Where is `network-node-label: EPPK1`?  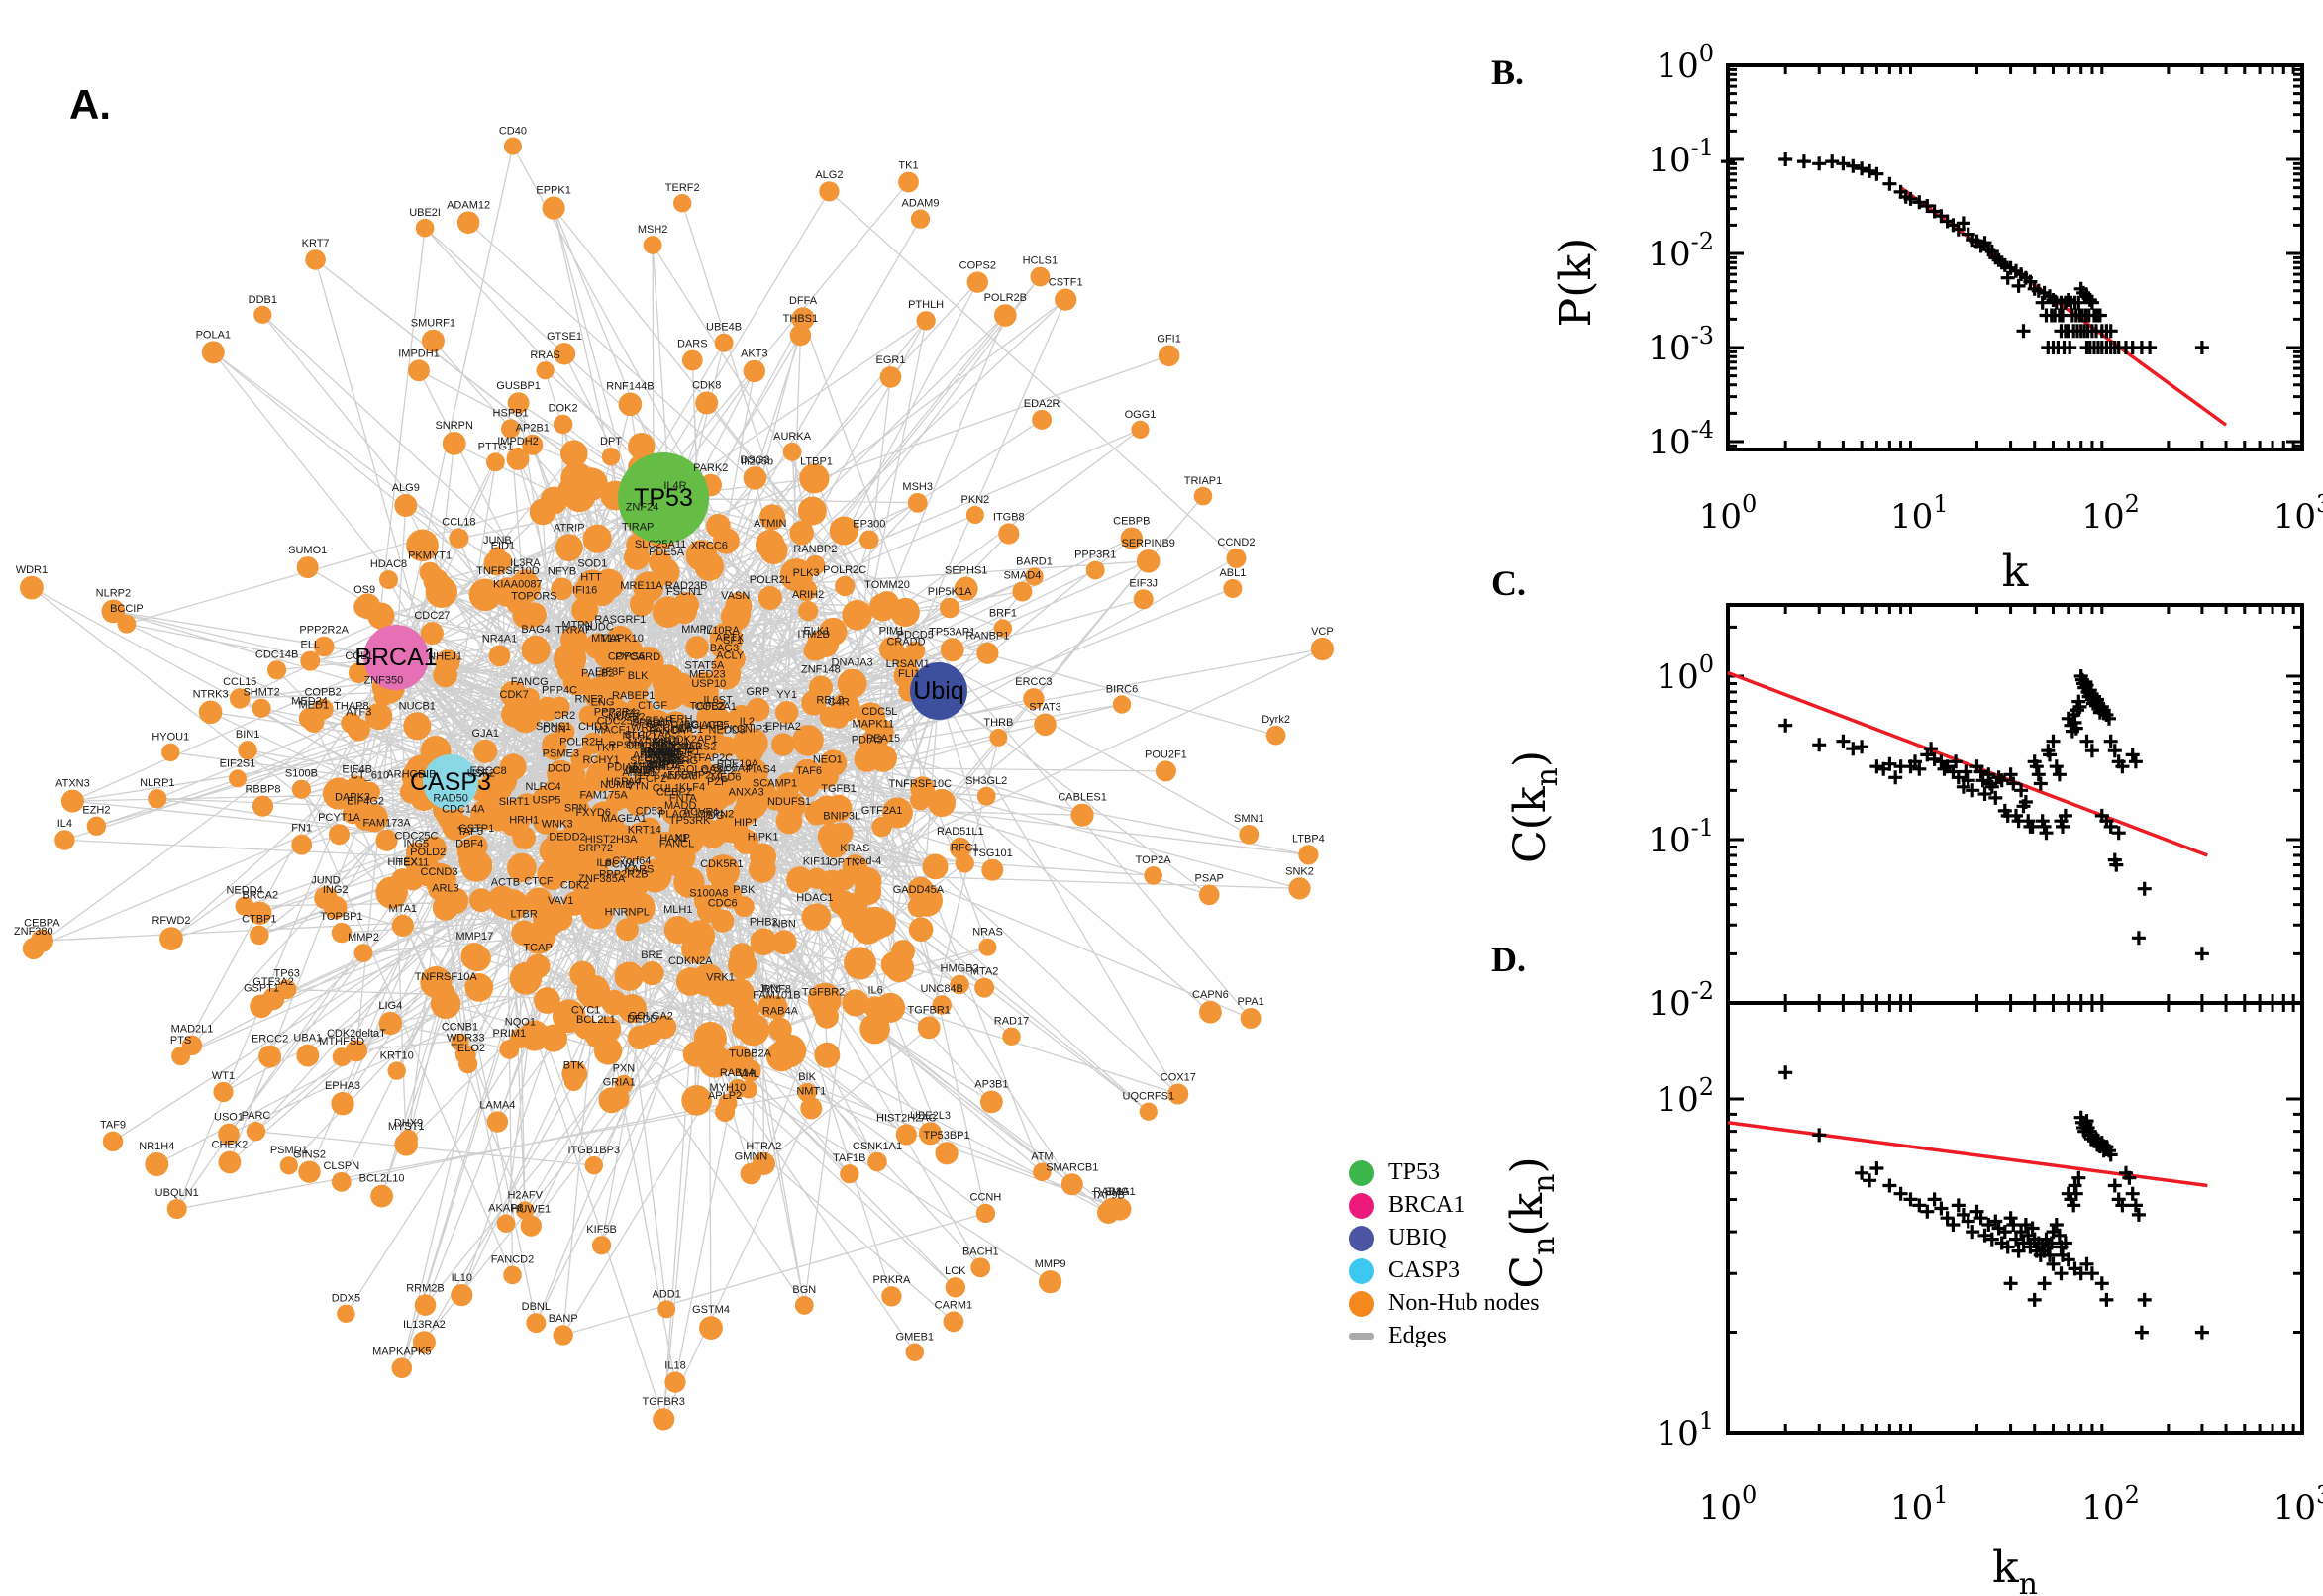 network-node-label: EPPK1 is located at coordinates (553, 191).